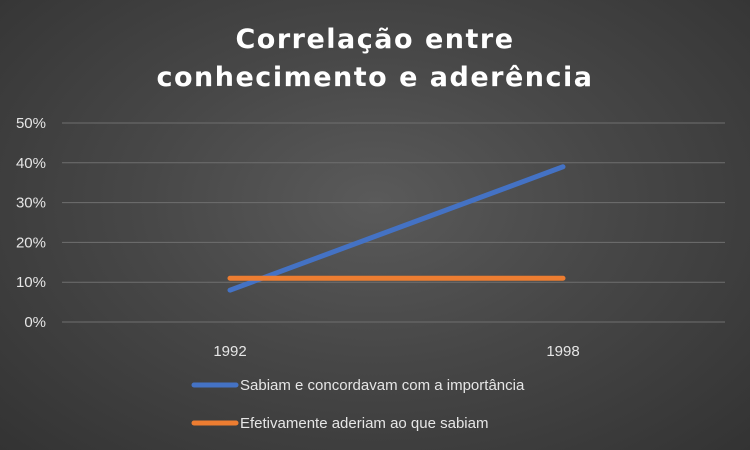 The width and height of the screenshot is (750, 450). I want to click on y-tick-label: 50%, so click(31, 123).